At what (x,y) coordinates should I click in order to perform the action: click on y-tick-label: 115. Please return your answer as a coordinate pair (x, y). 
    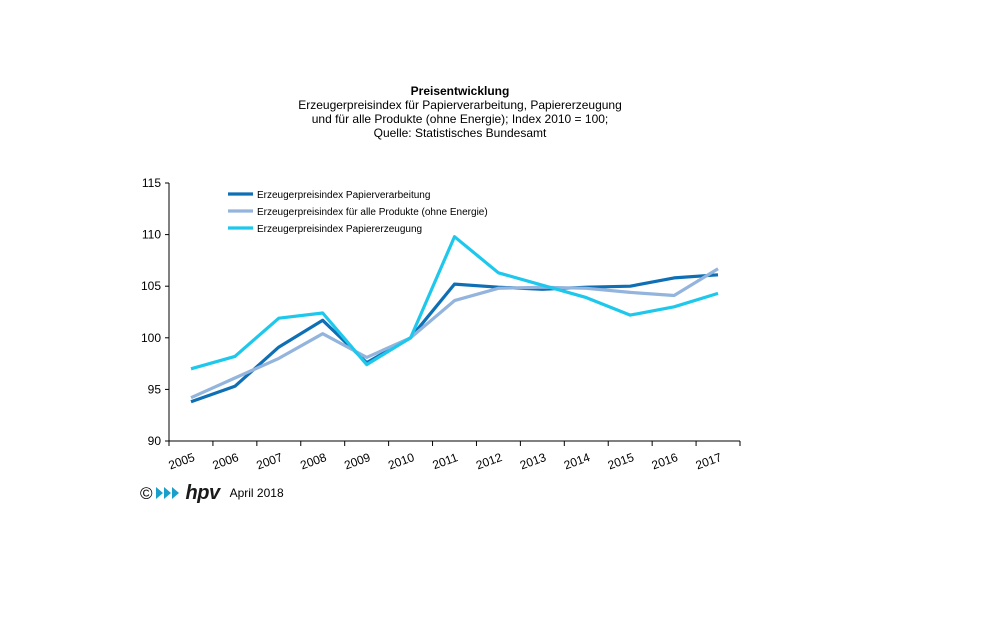
    Looking at the image, I should click on (151, 183).